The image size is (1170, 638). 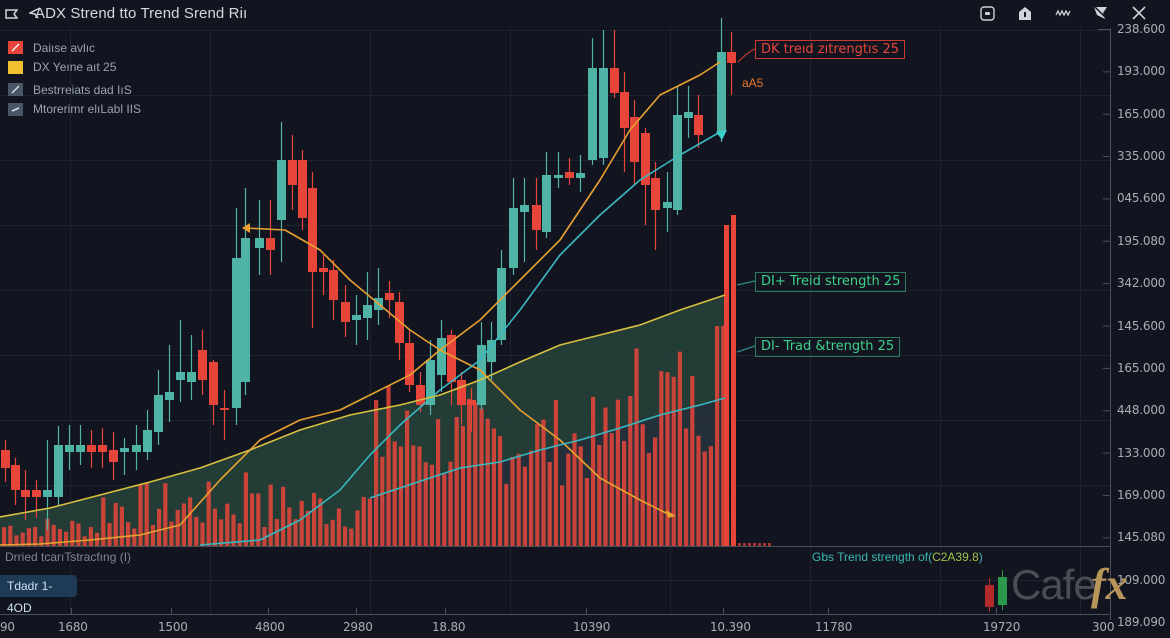 What do you see at coordinates (828, 347) in the screenshot?
I see `di-minus-annotation: DI- Trad &trength 25` at bounding box center [828, 347].